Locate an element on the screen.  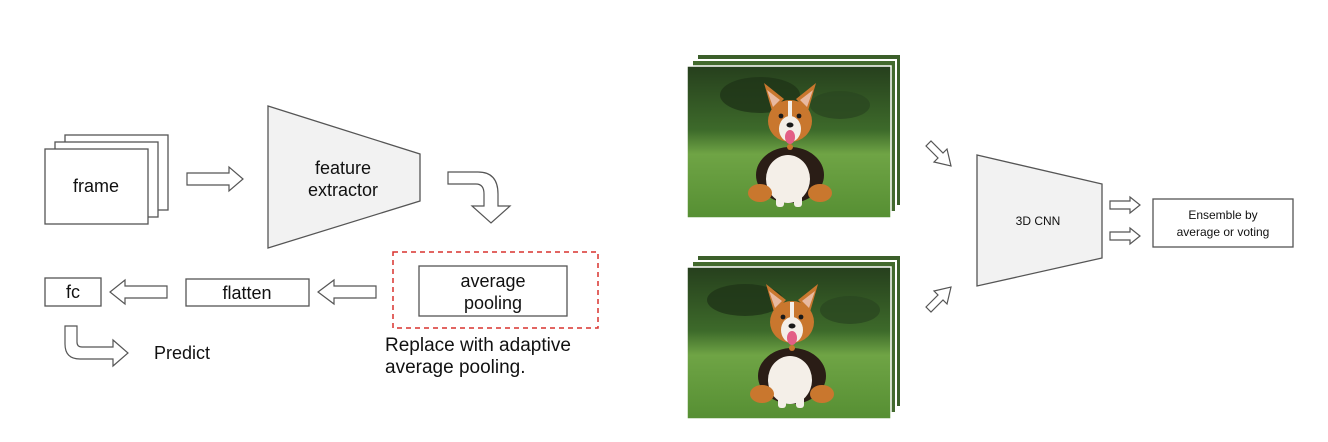
average-pooling-block: average pooling is located at coordinates (493, 291).